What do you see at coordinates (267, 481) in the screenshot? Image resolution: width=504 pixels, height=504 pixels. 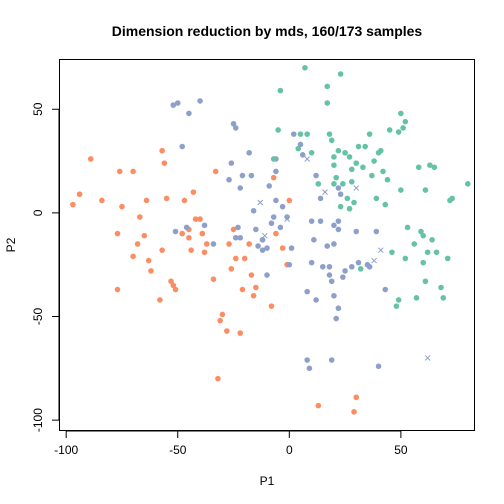 I see `x-axis-label: P1` at bounding box center [267, 481].